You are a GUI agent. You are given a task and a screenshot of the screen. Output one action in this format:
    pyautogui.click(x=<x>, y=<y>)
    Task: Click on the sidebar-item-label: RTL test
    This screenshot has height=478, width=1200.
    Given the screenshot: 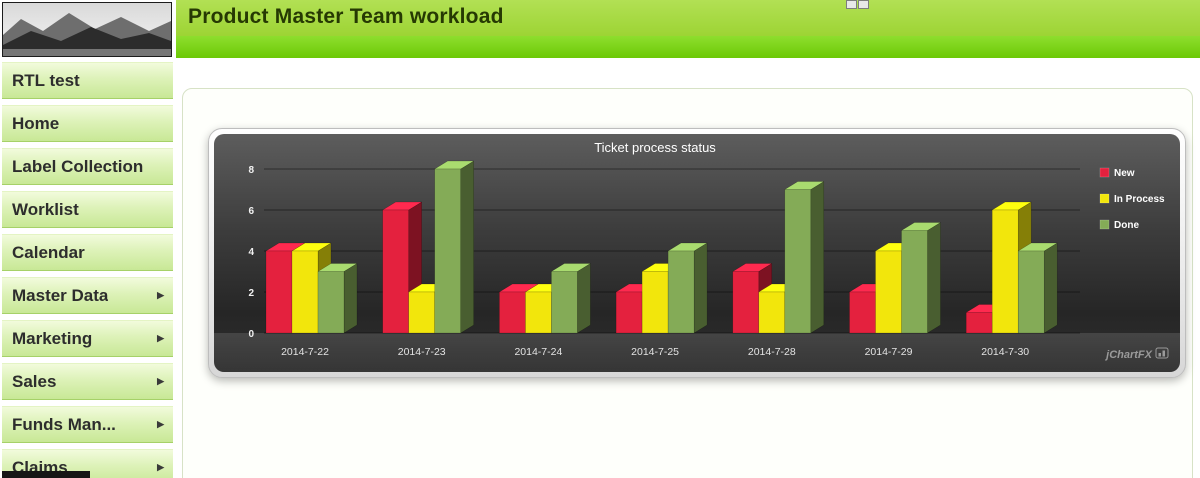 What is the action you would take?
    pyautogui.click(x=46, y=80)
    